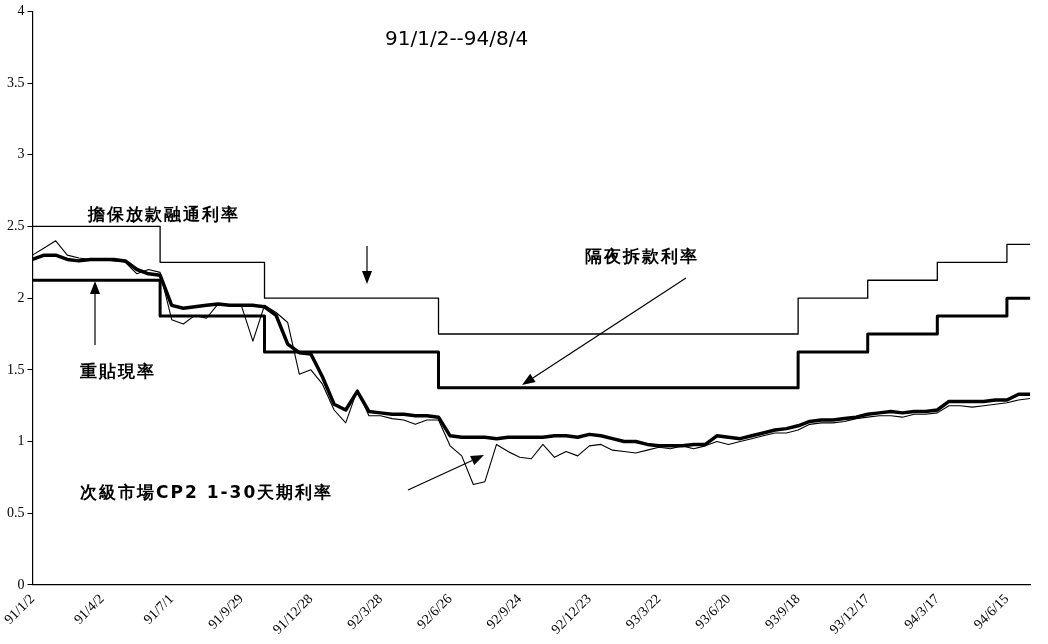 The height and width of the screenshot is (644, 1048). I want to click on y-tick-label: 1, so click(21, 441).